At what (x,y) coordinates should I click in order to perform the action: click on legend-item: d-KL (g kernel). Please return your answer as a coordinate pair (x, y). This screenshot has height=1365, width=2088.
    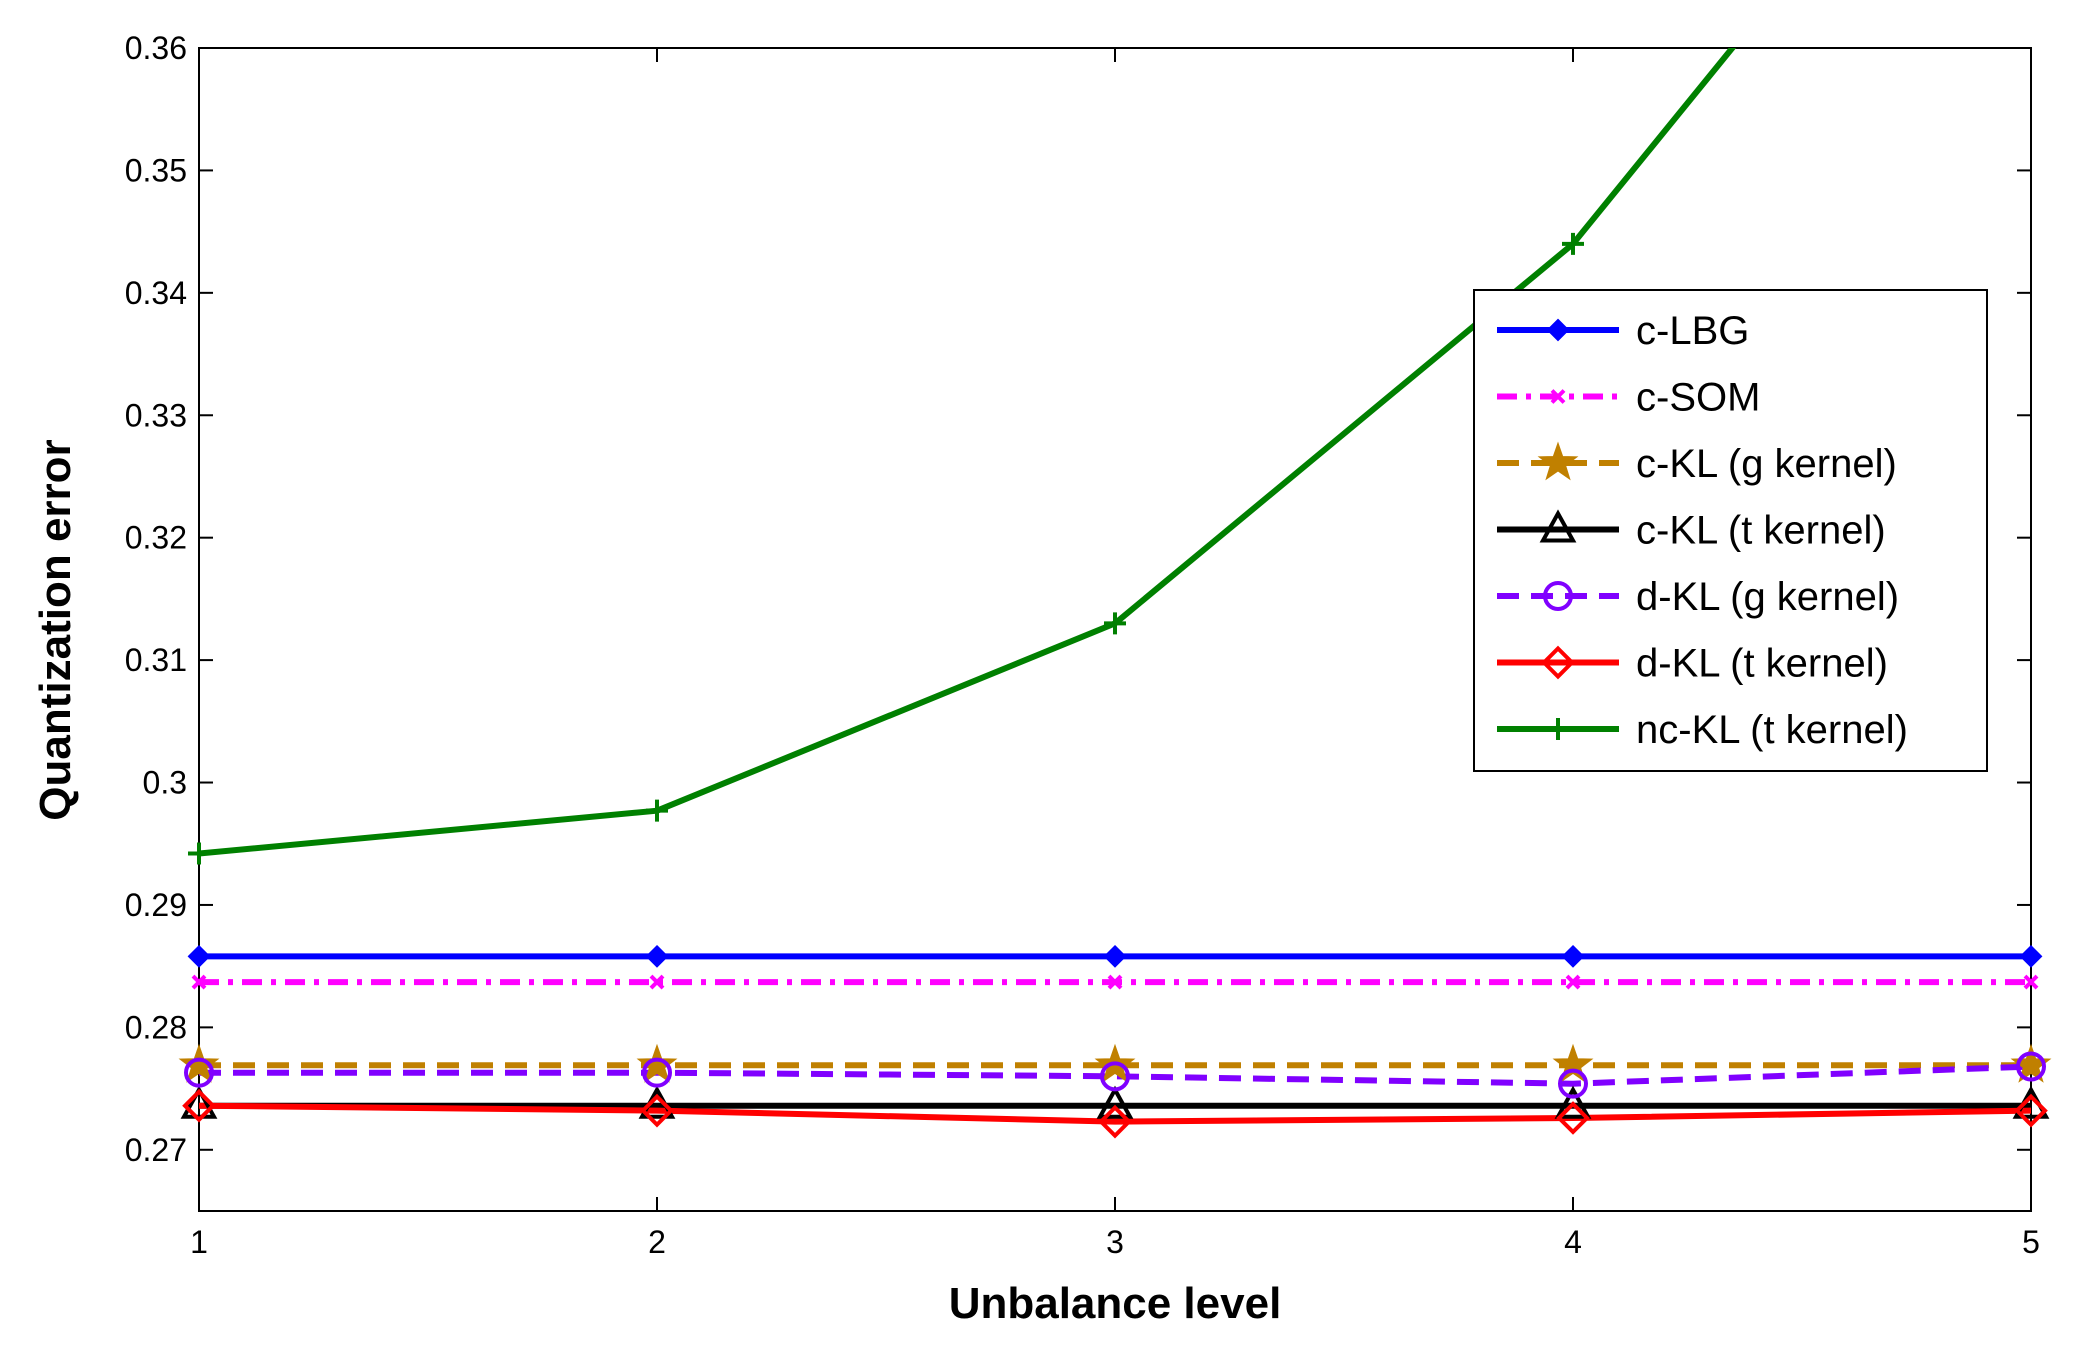
    Looking at the image, I should click on (1698, 597).